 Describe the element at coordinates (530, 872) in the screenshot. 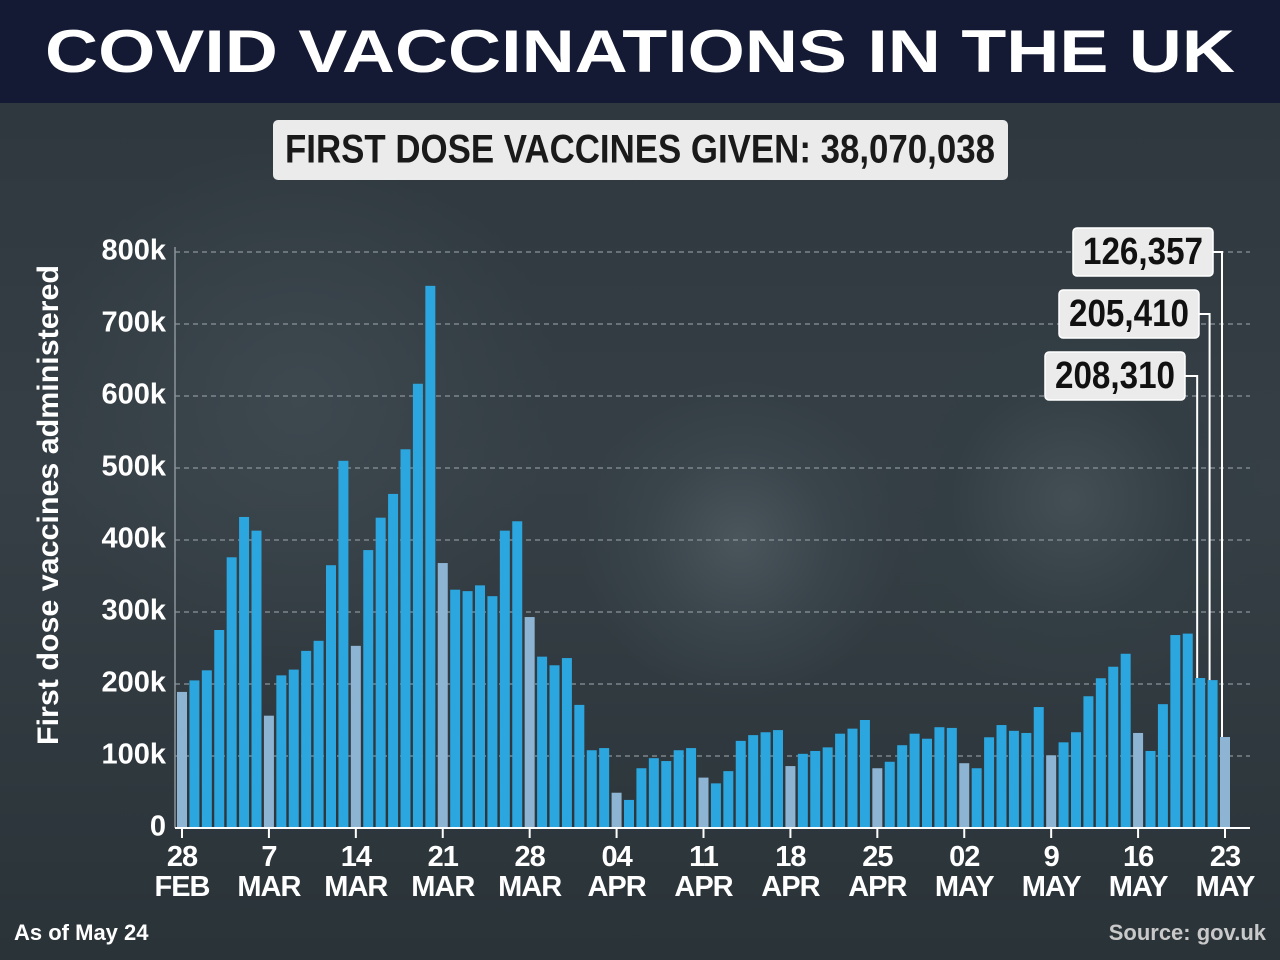

I see `x-tick-label: 28 MAR` at that location.